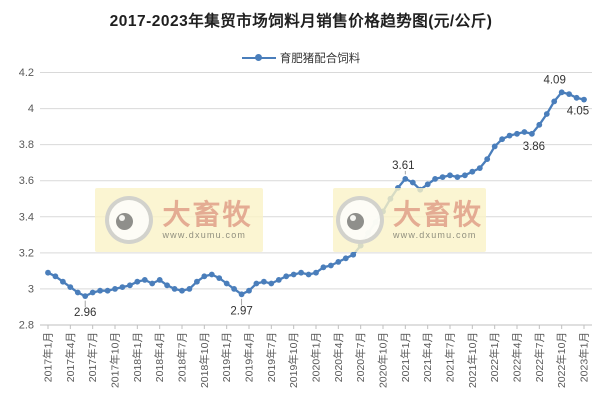  What do you see at coordinates (70, 357) in the screenshot?
I see `x-tick-label: 2017年4月` at bounding box center [70, 357].